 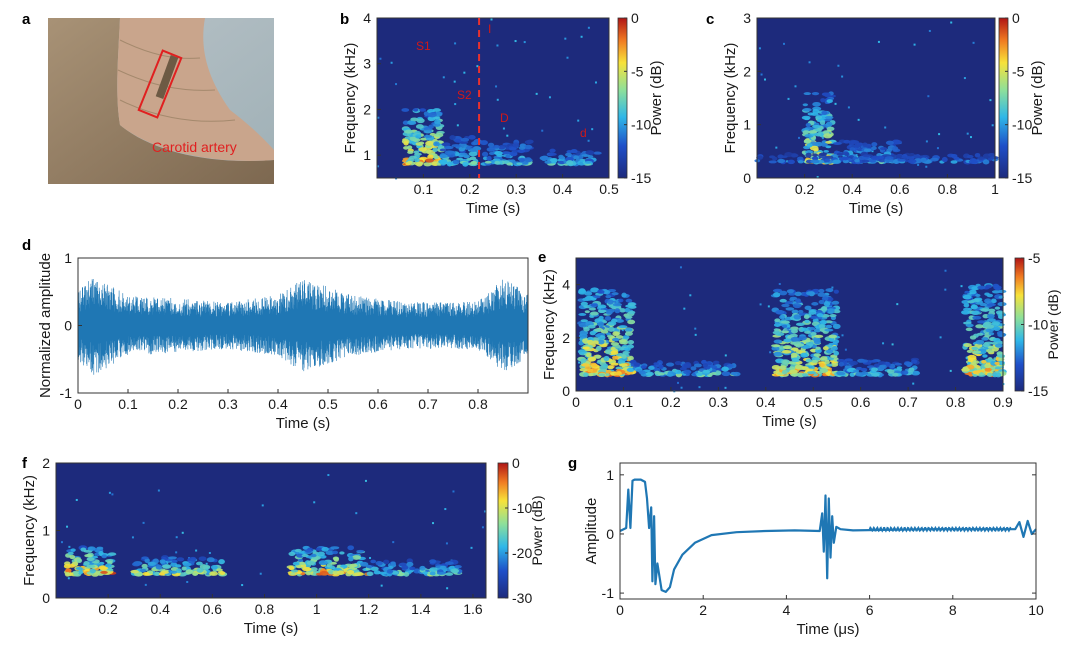 What do you see at coordinates (827, 629) in the screenshot?
I see `x-axis-label: Time (μs)` at bounding box center [827, 629].